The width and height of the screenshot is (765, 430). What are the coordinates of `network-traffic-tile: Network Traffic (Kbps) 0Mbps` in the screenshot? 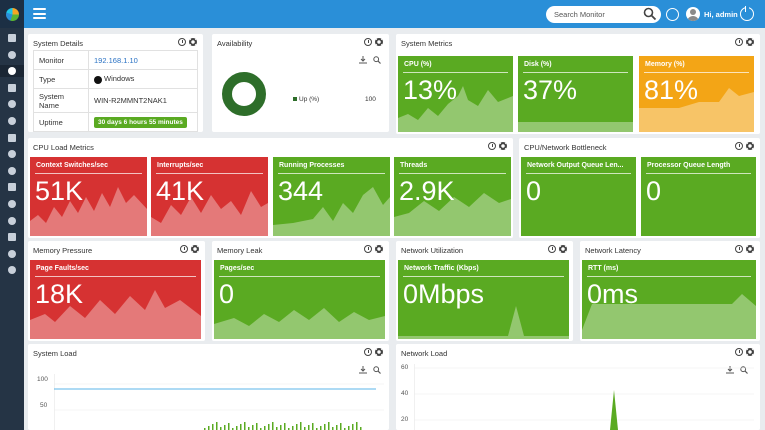 It's located at (483, 299).